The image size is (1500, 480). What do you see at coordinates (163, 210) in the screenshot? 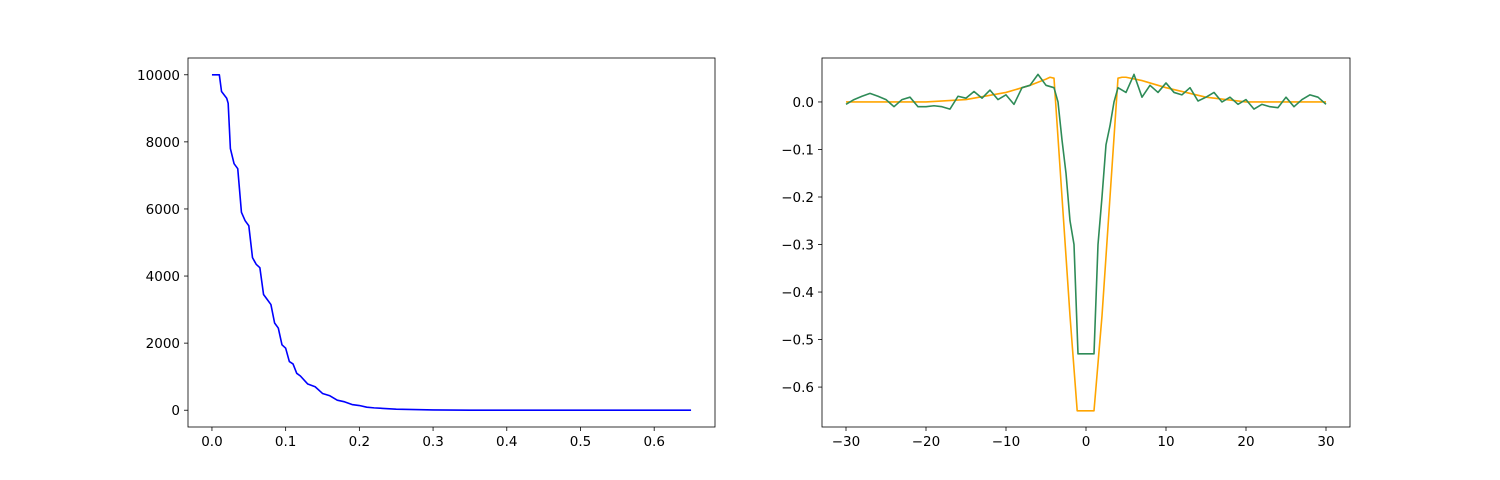
I see `y-tick-label: 6000` at bounding box center [163, 210].